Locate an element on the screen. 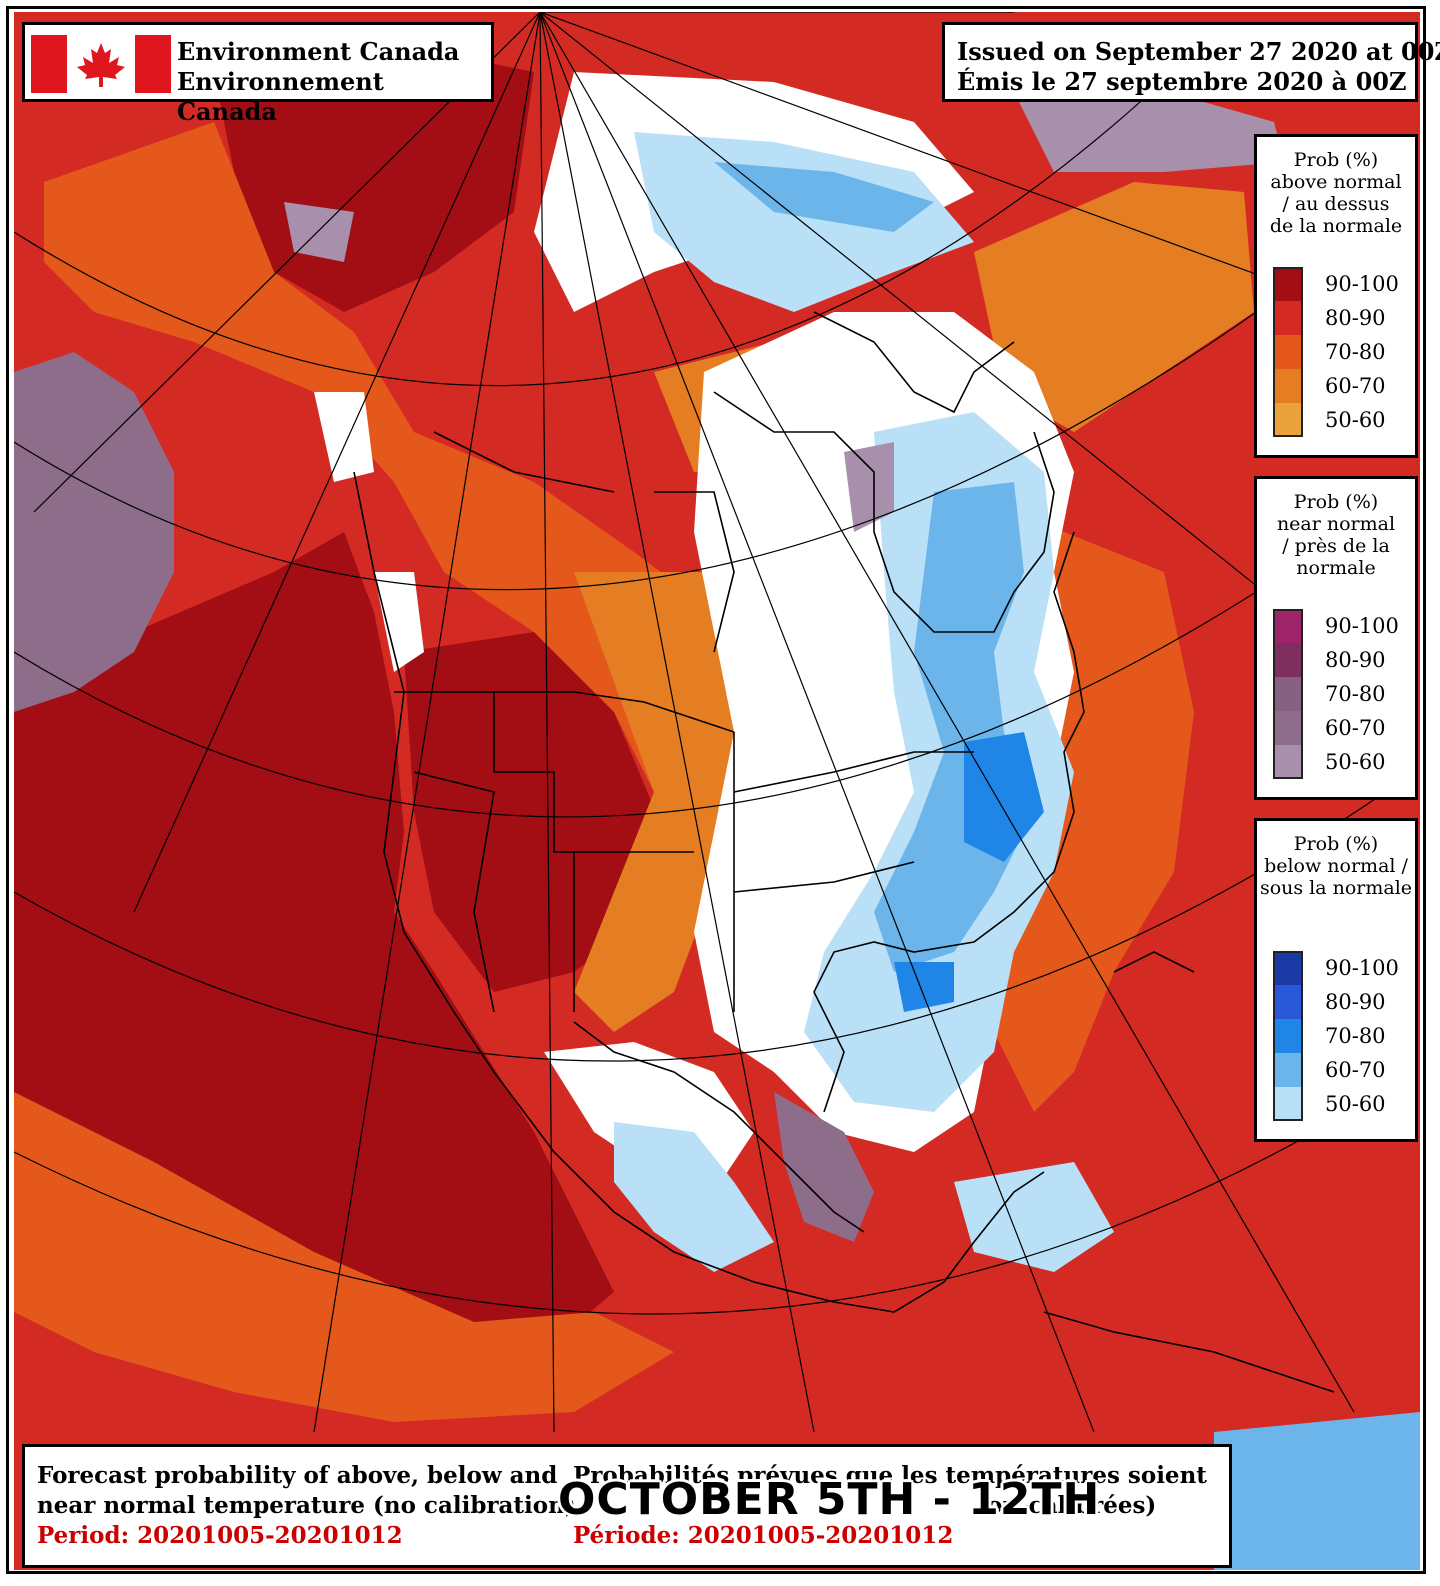  legend-near-row: 60-70 is located at coordinates (1336, 728).